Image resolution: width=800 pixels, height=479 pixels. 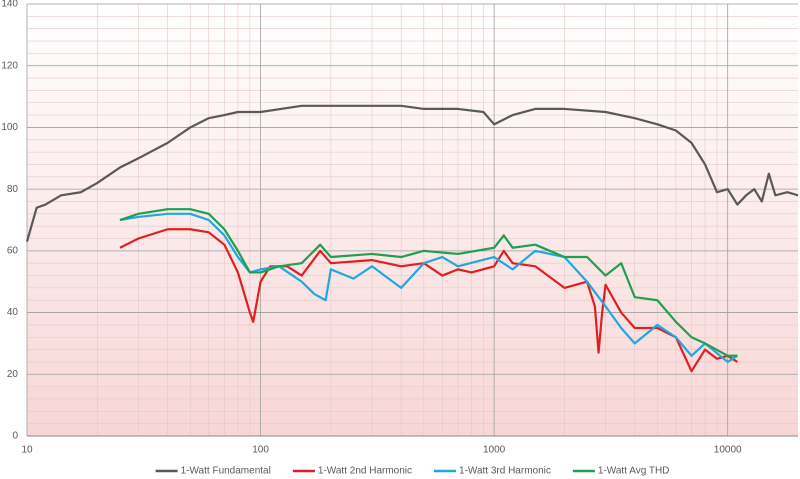 I want to click on legend-label: 1-Watt 3rd Harmonic, so click(x=505, y=471).